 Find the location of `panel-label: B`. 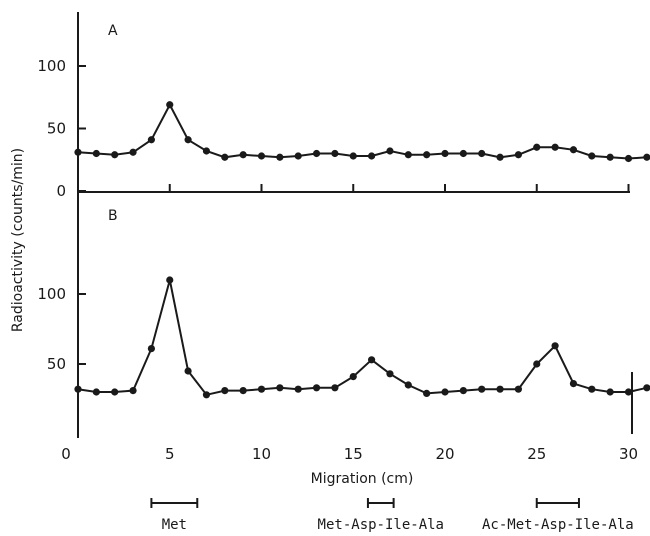

panel-label: B is located at coordinates (113, 216).